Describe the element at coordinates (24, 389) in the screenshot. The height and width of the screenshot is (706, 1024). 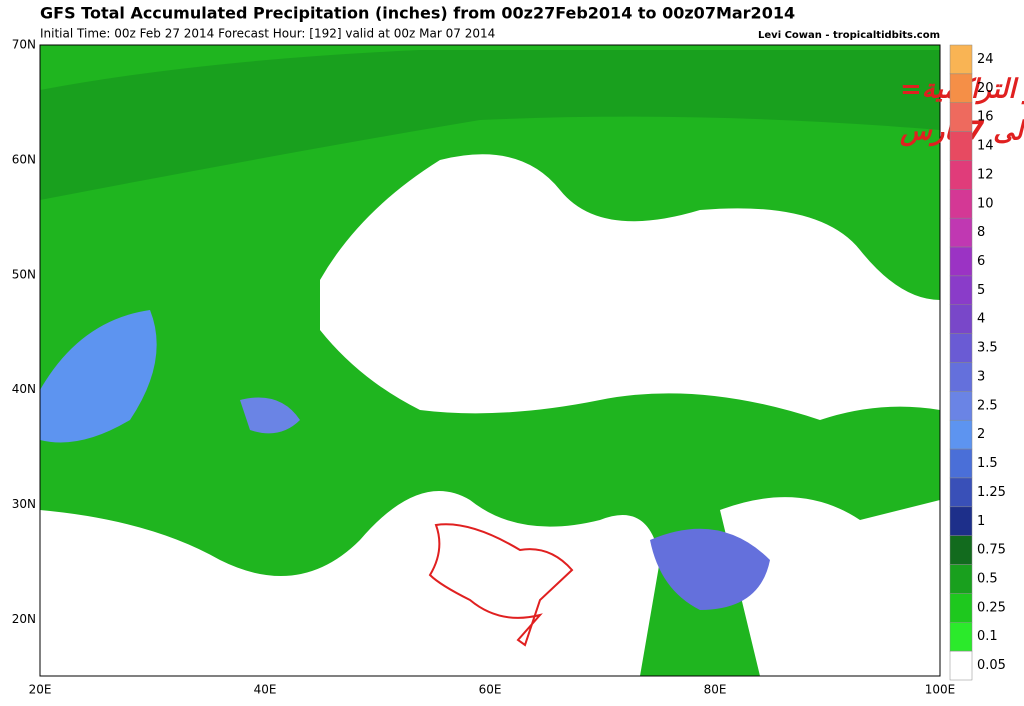
I see `lat-label: 40N` at that location.